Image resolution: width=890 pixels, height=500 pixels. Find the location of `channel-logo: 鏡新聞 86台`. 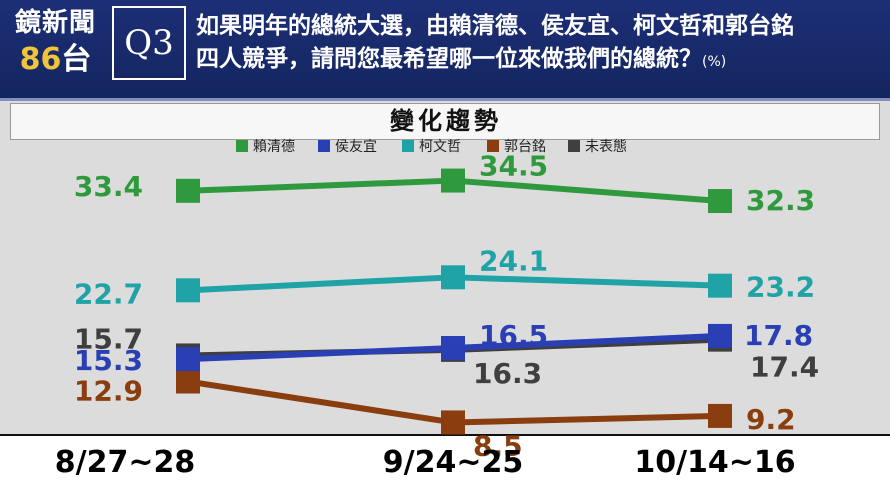

channel-logo: 鏡新聞 86台 is located at coordinates (55, 47).